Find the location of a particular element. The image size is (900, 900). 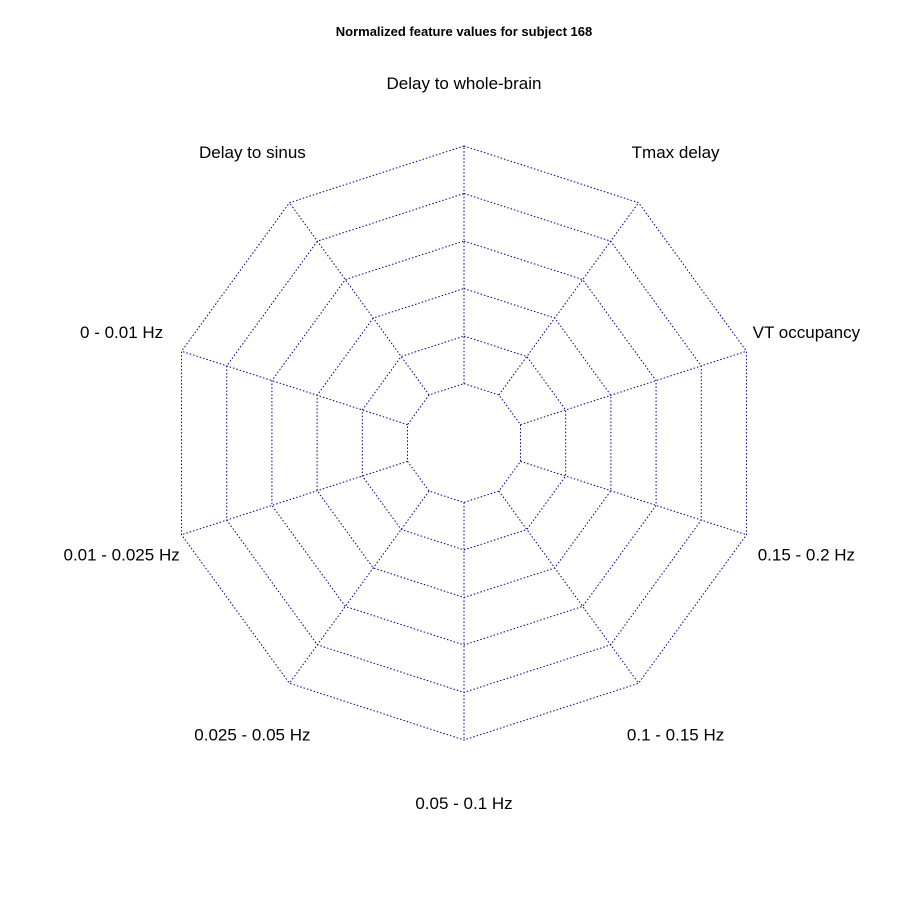

axis-label: 0 - 0.01 Hz is located at coordinates (121, 332).